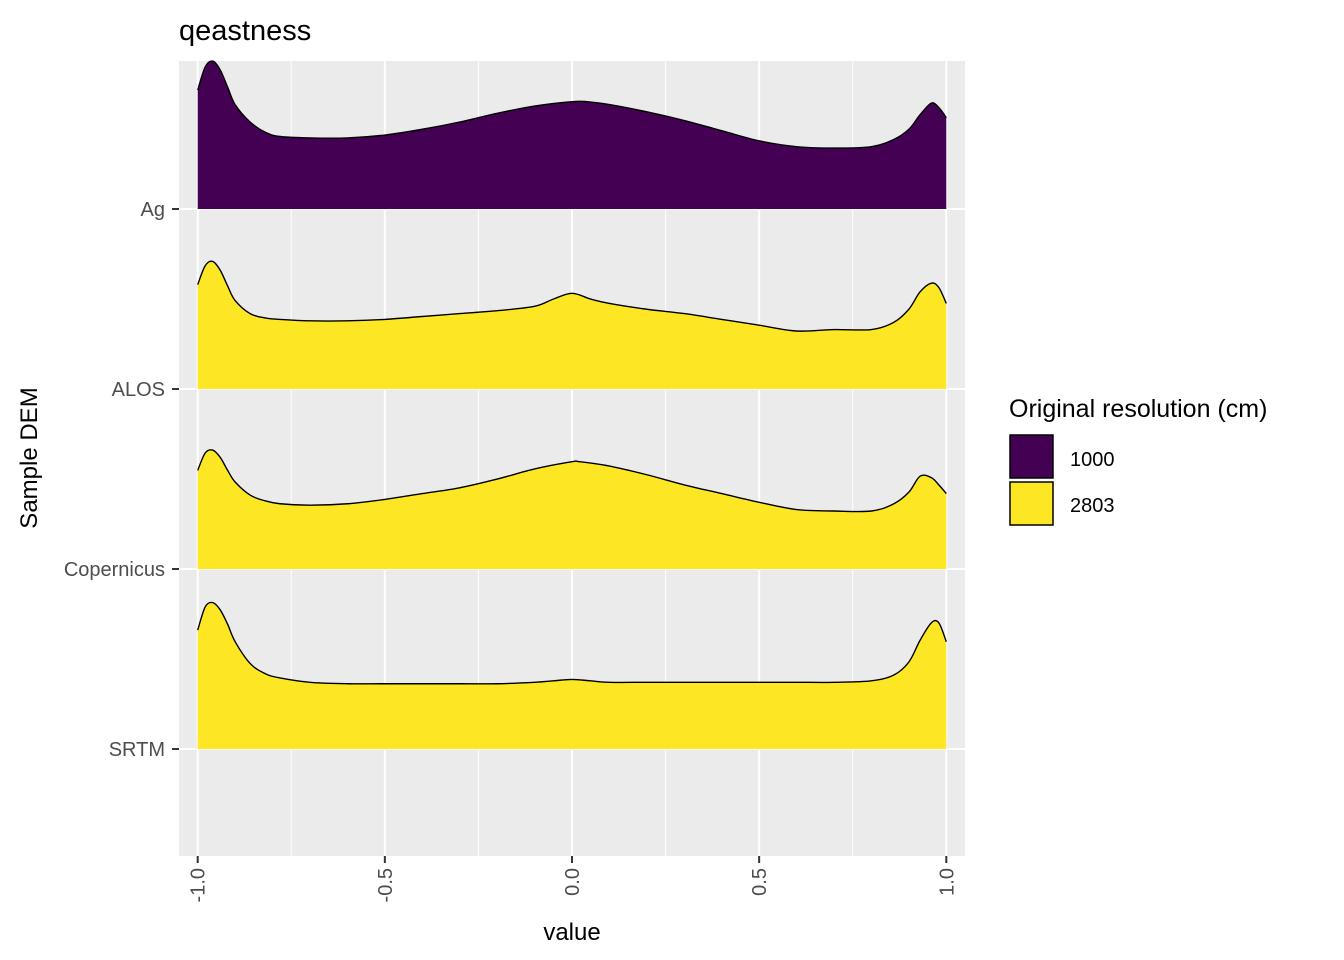 The image size is (1344, 960). I want to click on legend-label-2803: 2803, so click(1092, 506).